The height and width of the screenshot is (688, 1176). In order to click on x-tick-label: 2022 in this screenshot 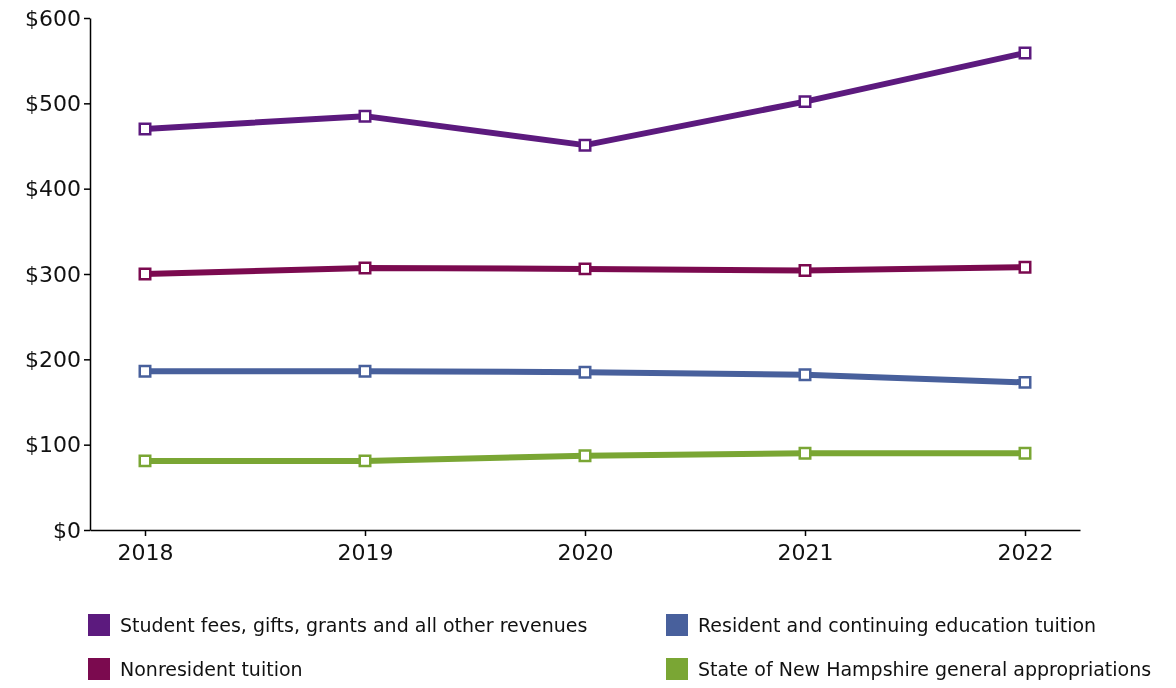, I will do `click(1025, 552)`.